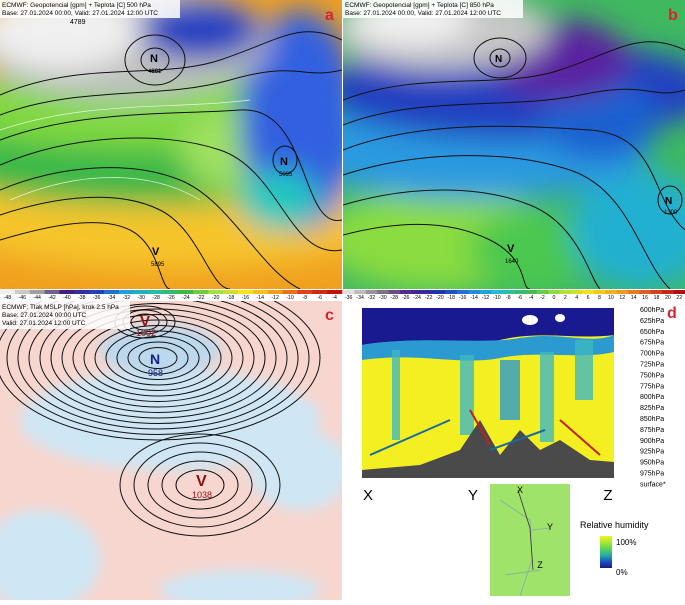  What do you see at coordinates (550, 527) in the screenshot?
I see `inset-point: Y` at bounding box center [550, 527].